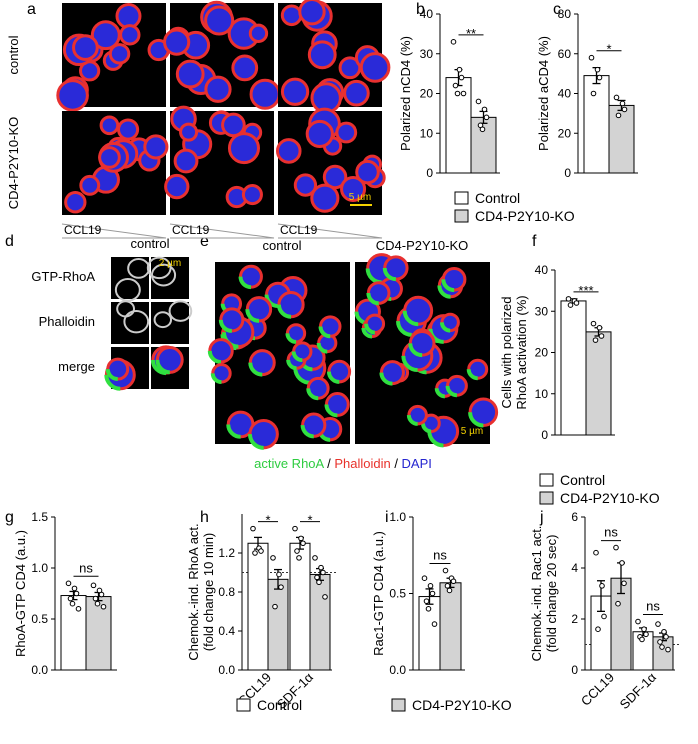 The height and width of the screenshot is (744, 698). I want to click on panel-letter: g, so click(9, 517).